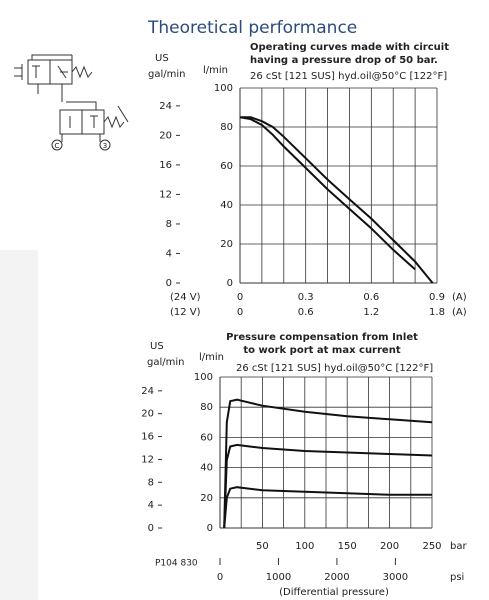 This screenshot has height=600, width=489. Describe the element at coordinates (336, 577) in the screenshot. I see `x2-tick-label: 2000` at that location.